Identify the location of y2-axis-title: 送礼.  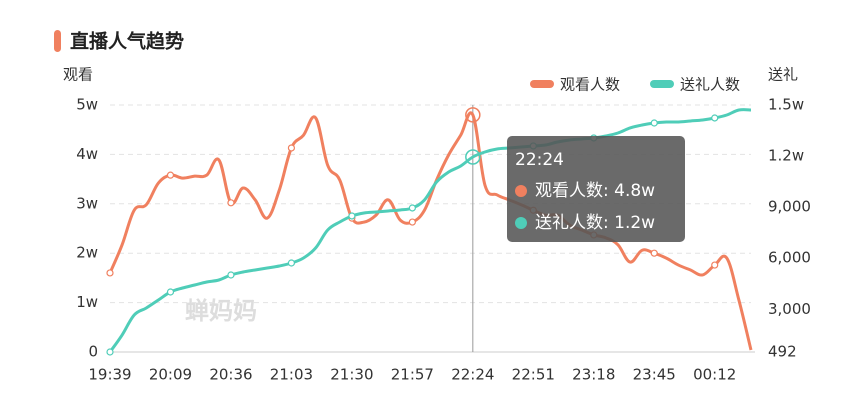
(783, 75).